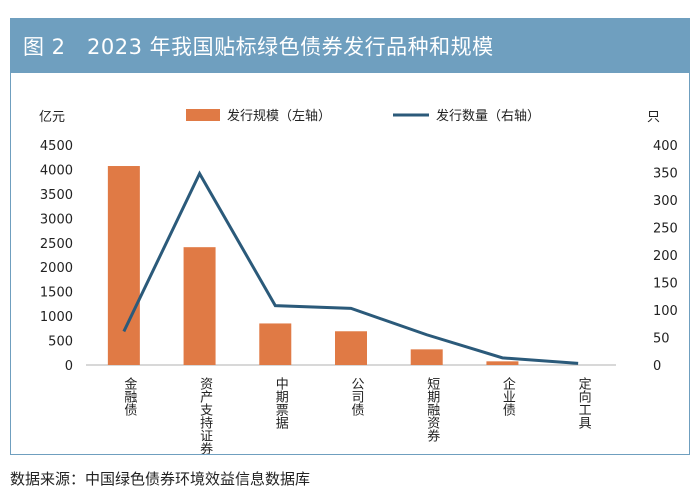 This screenshot has height=503, width=700. Describe the element at coordinates (665, 229) in the screenshot. I see `right-tick-label: 250` at that location.